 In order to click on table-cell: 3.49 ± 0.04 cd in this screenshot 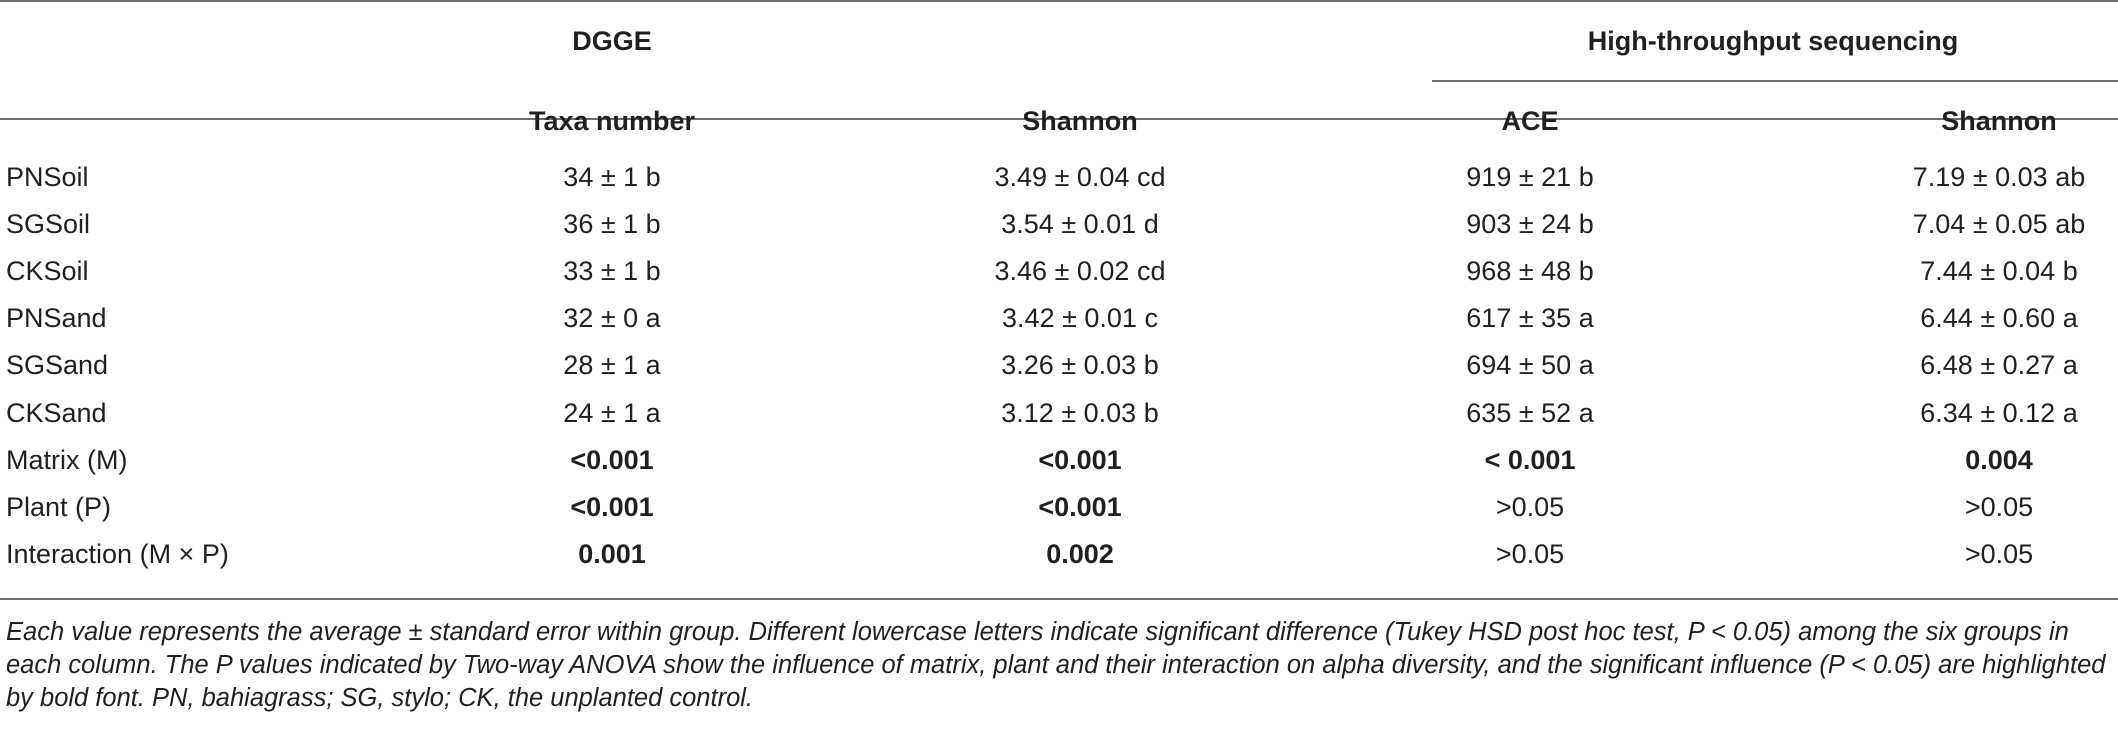, I will do `click(1080, 177)`.